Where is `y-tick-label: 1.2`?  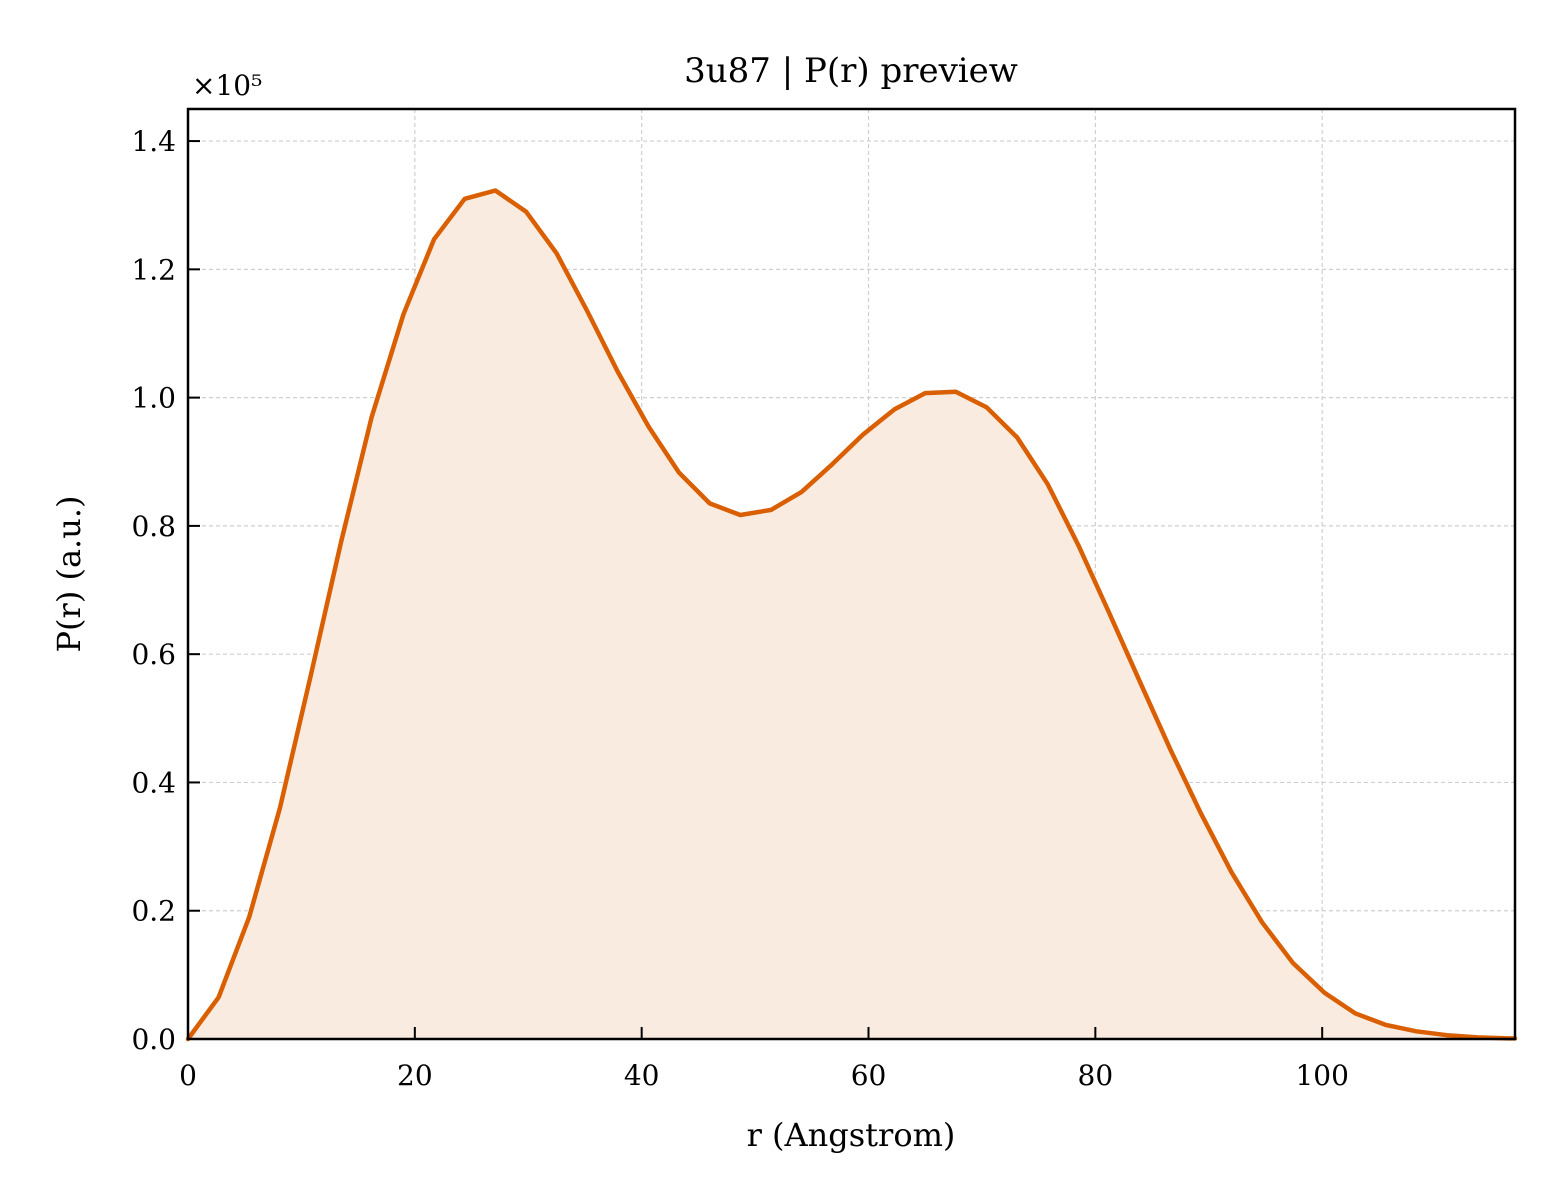
y-tick-label: 1.2 is located at coordinates (153, 269).